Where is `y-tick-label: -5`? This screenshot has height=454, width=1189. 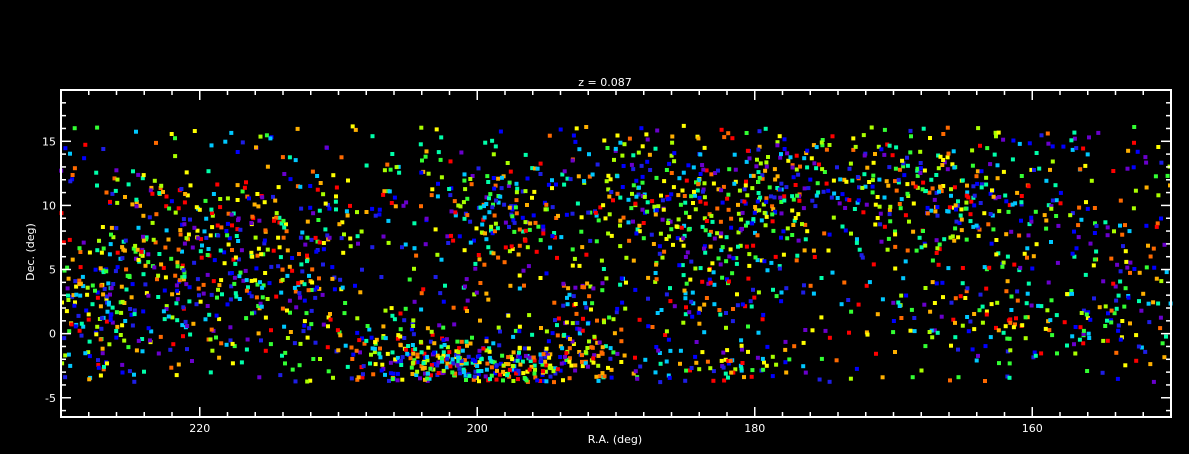 y-tick-label: -5 is located at coordinates (50, 398).